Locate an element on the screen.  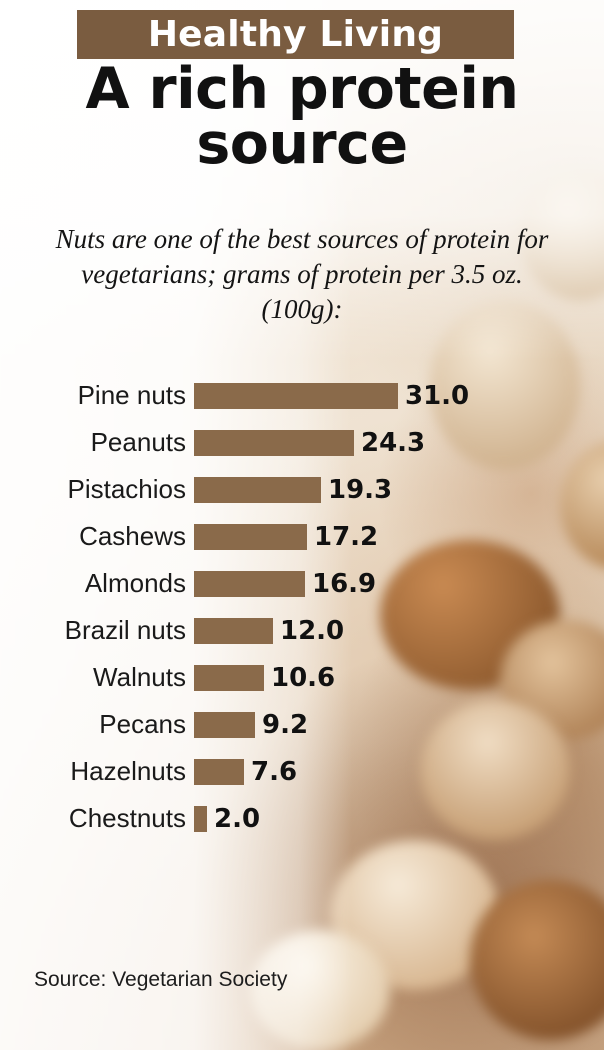
page-title-line-1: A rich protein is located at coordinates (302, 89).